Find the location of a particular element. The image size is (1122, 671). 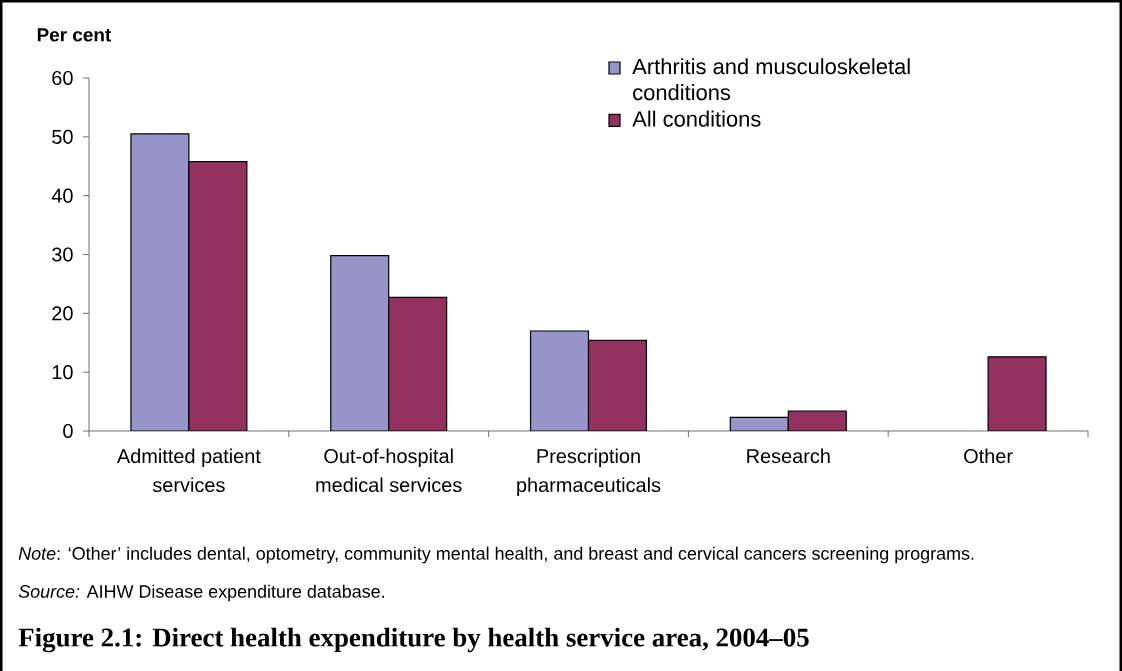

text: Source: AIHW Disease expenditure database. is located at coordinates (201, 593).